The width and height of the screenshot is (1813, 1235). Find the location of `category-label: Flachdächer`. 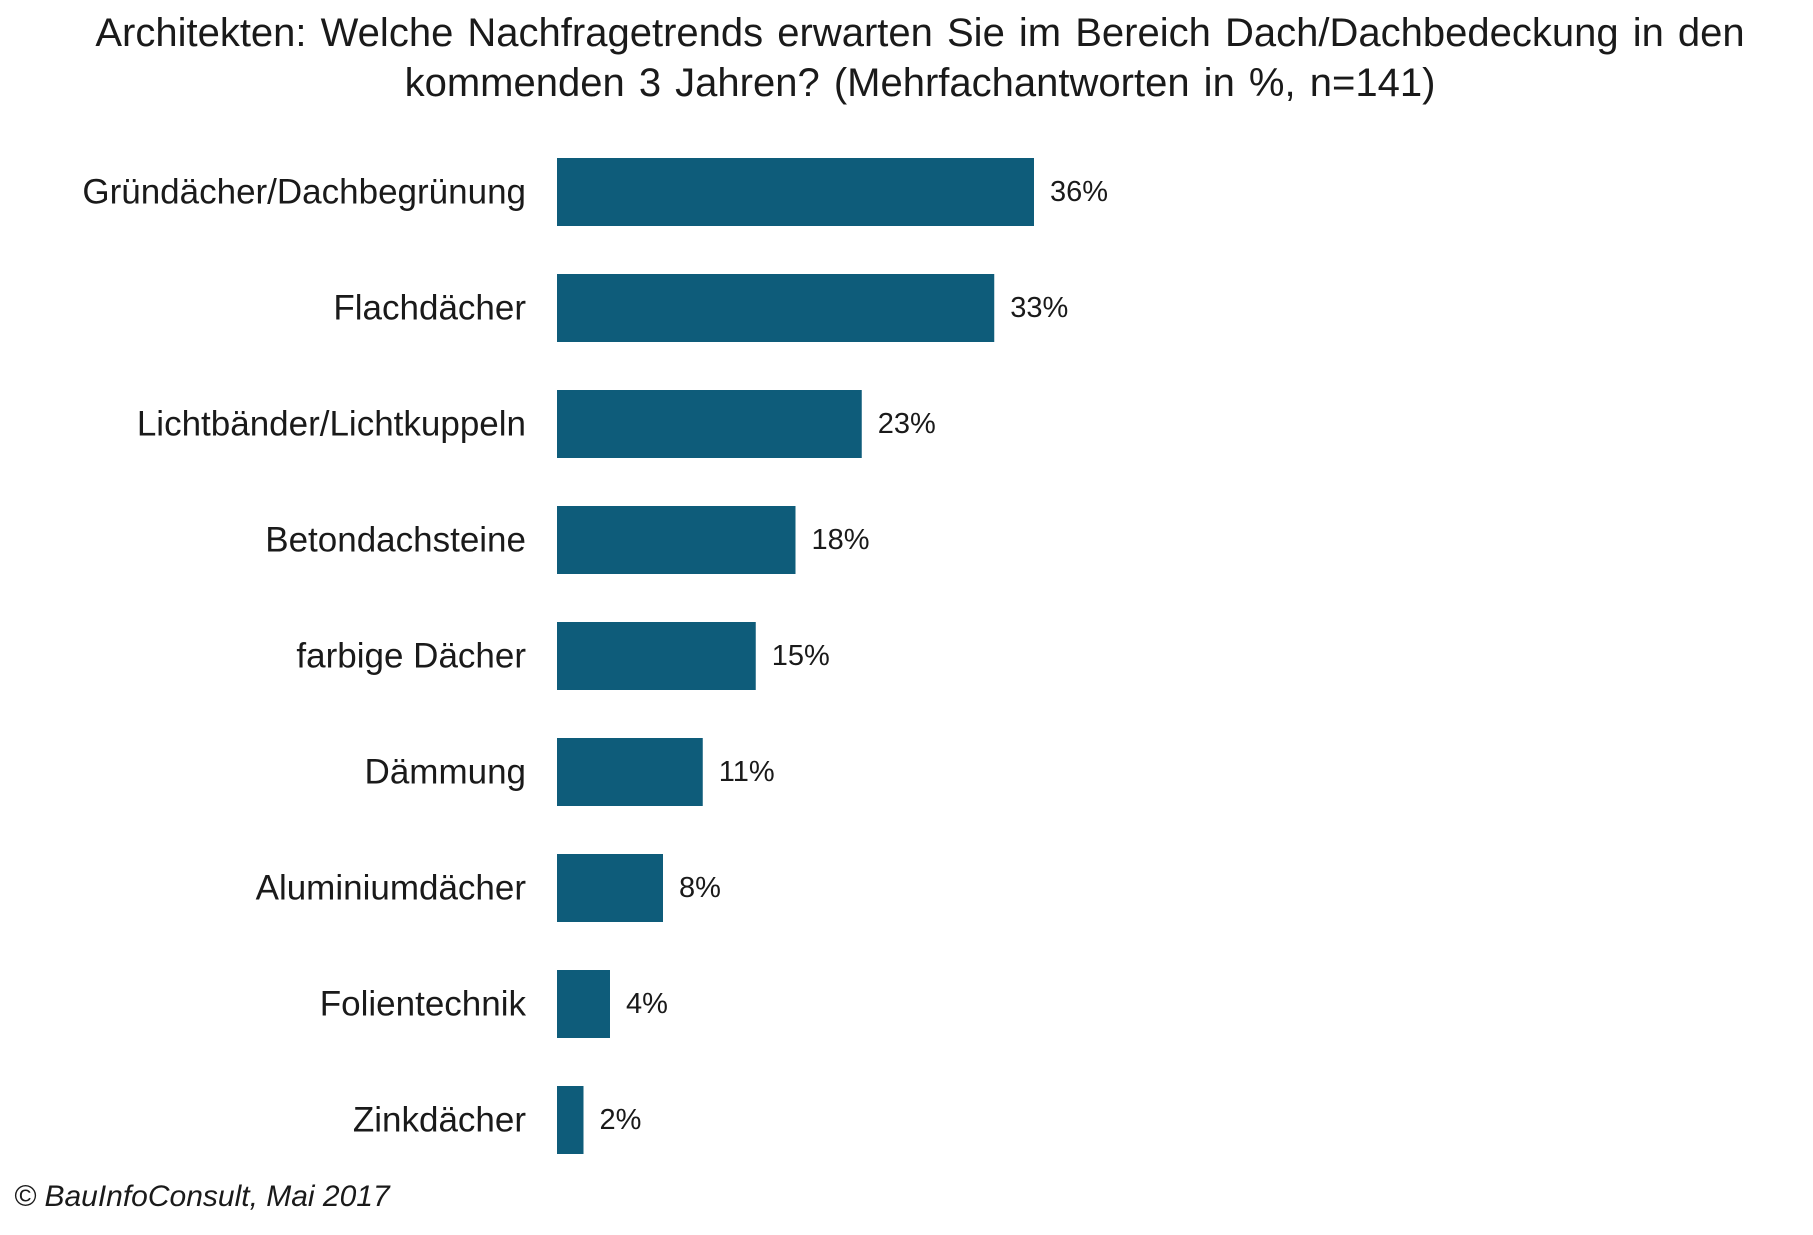

category-label: Flachdächer is located at coordinates (429, 308).